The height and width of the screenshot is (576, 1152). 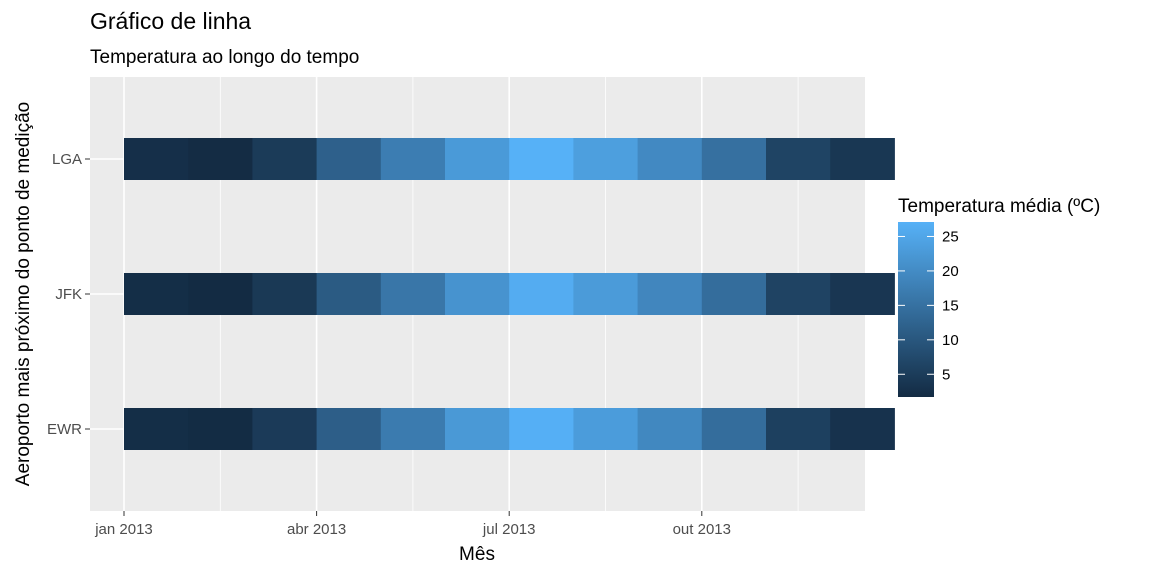 What do you see at coordinates (950, 271) in the screenshot?
I see `legend-tick-label: 20` at bounding box center [950, 271].